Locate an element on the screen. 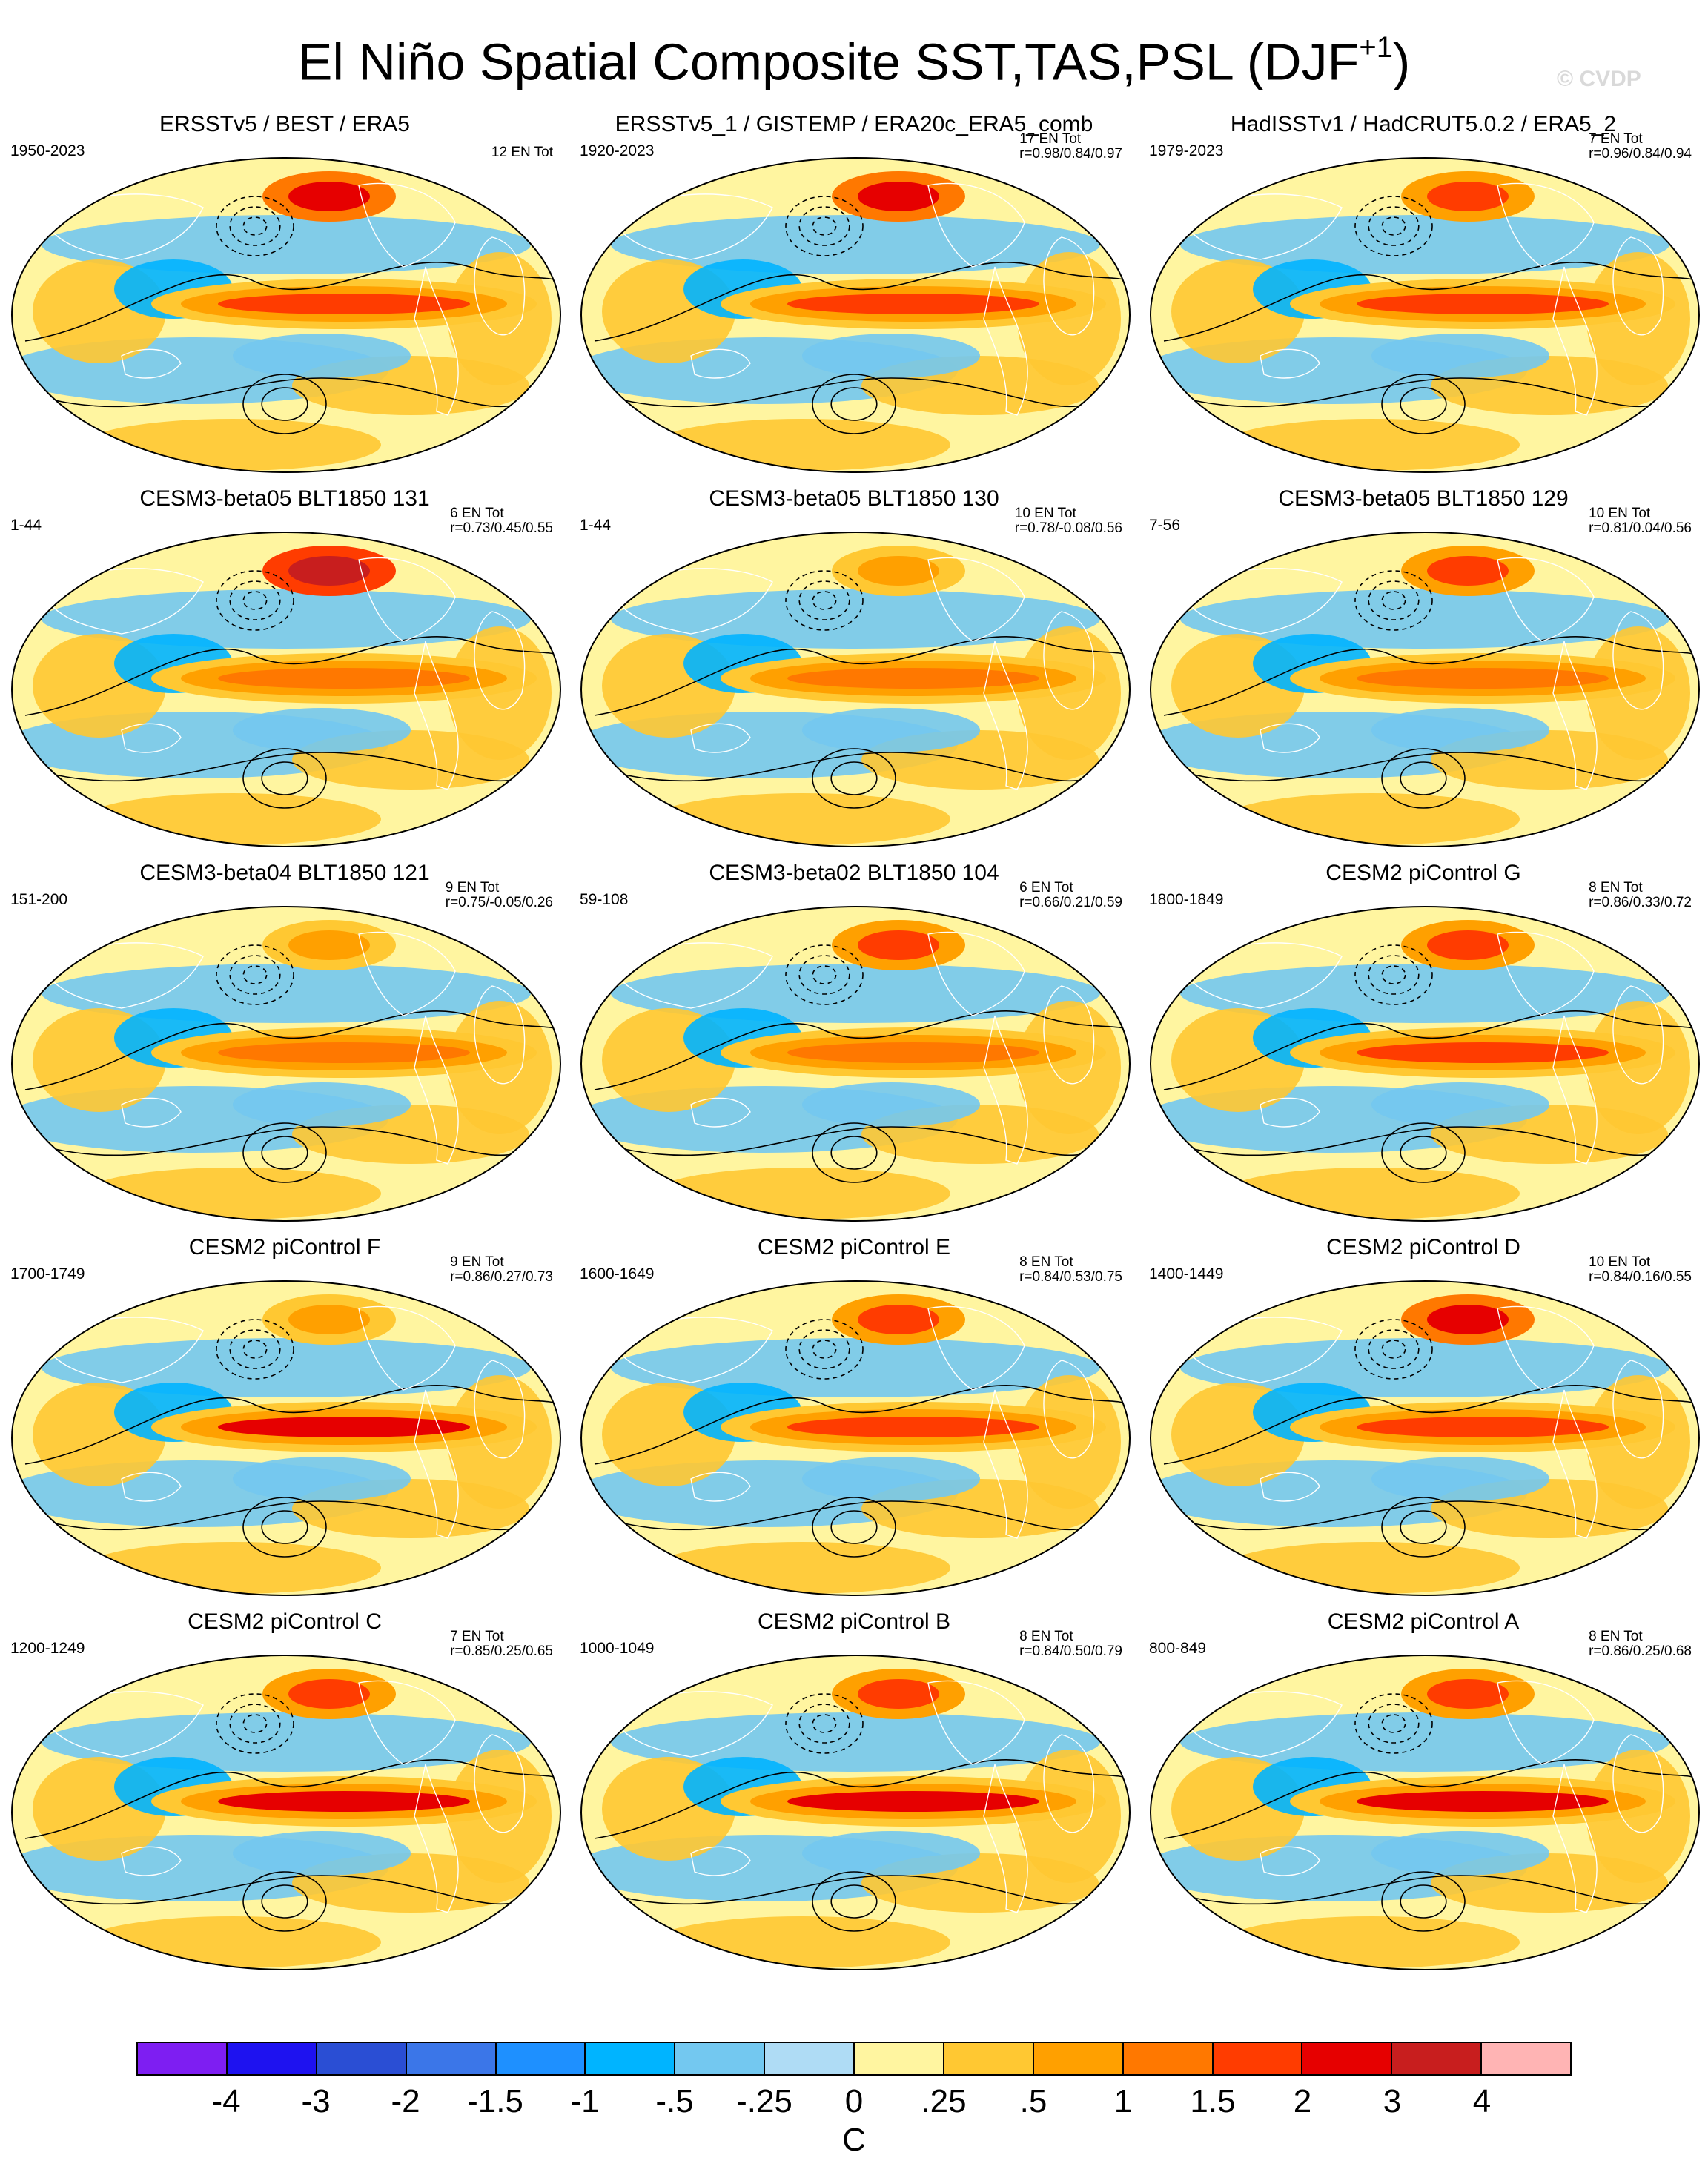 The width and height of the screenshot is (1708, 2178). panel-pattern-correlation: r=0.75/-0.05/0.26 is located at coordinates (499, 902).